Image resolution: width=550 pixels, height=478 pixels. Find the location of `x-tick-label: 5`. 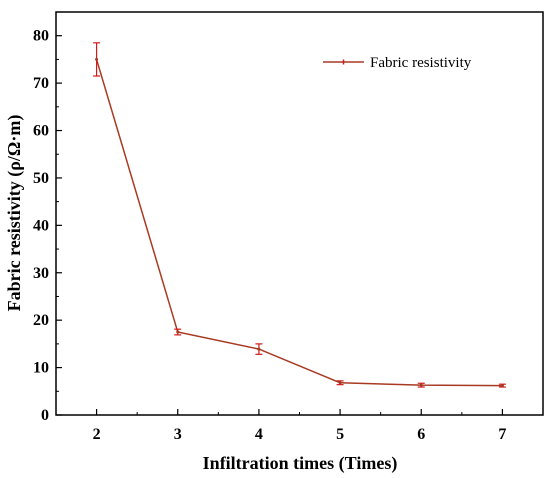

x-tick-label: 5 is located at coordinates (340, 434).